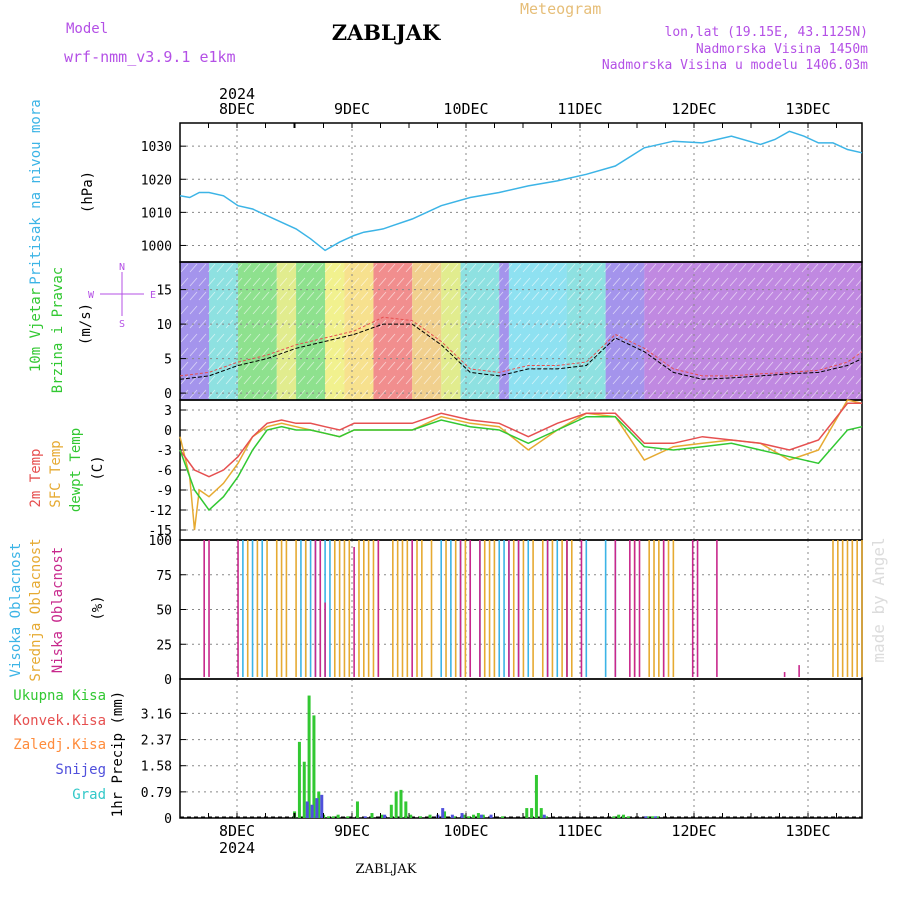  What do you see at coordinates (88, 192) in the screenshot?
I see `pressure-unit-label: (hPa)` at bounding box center [88, 192].